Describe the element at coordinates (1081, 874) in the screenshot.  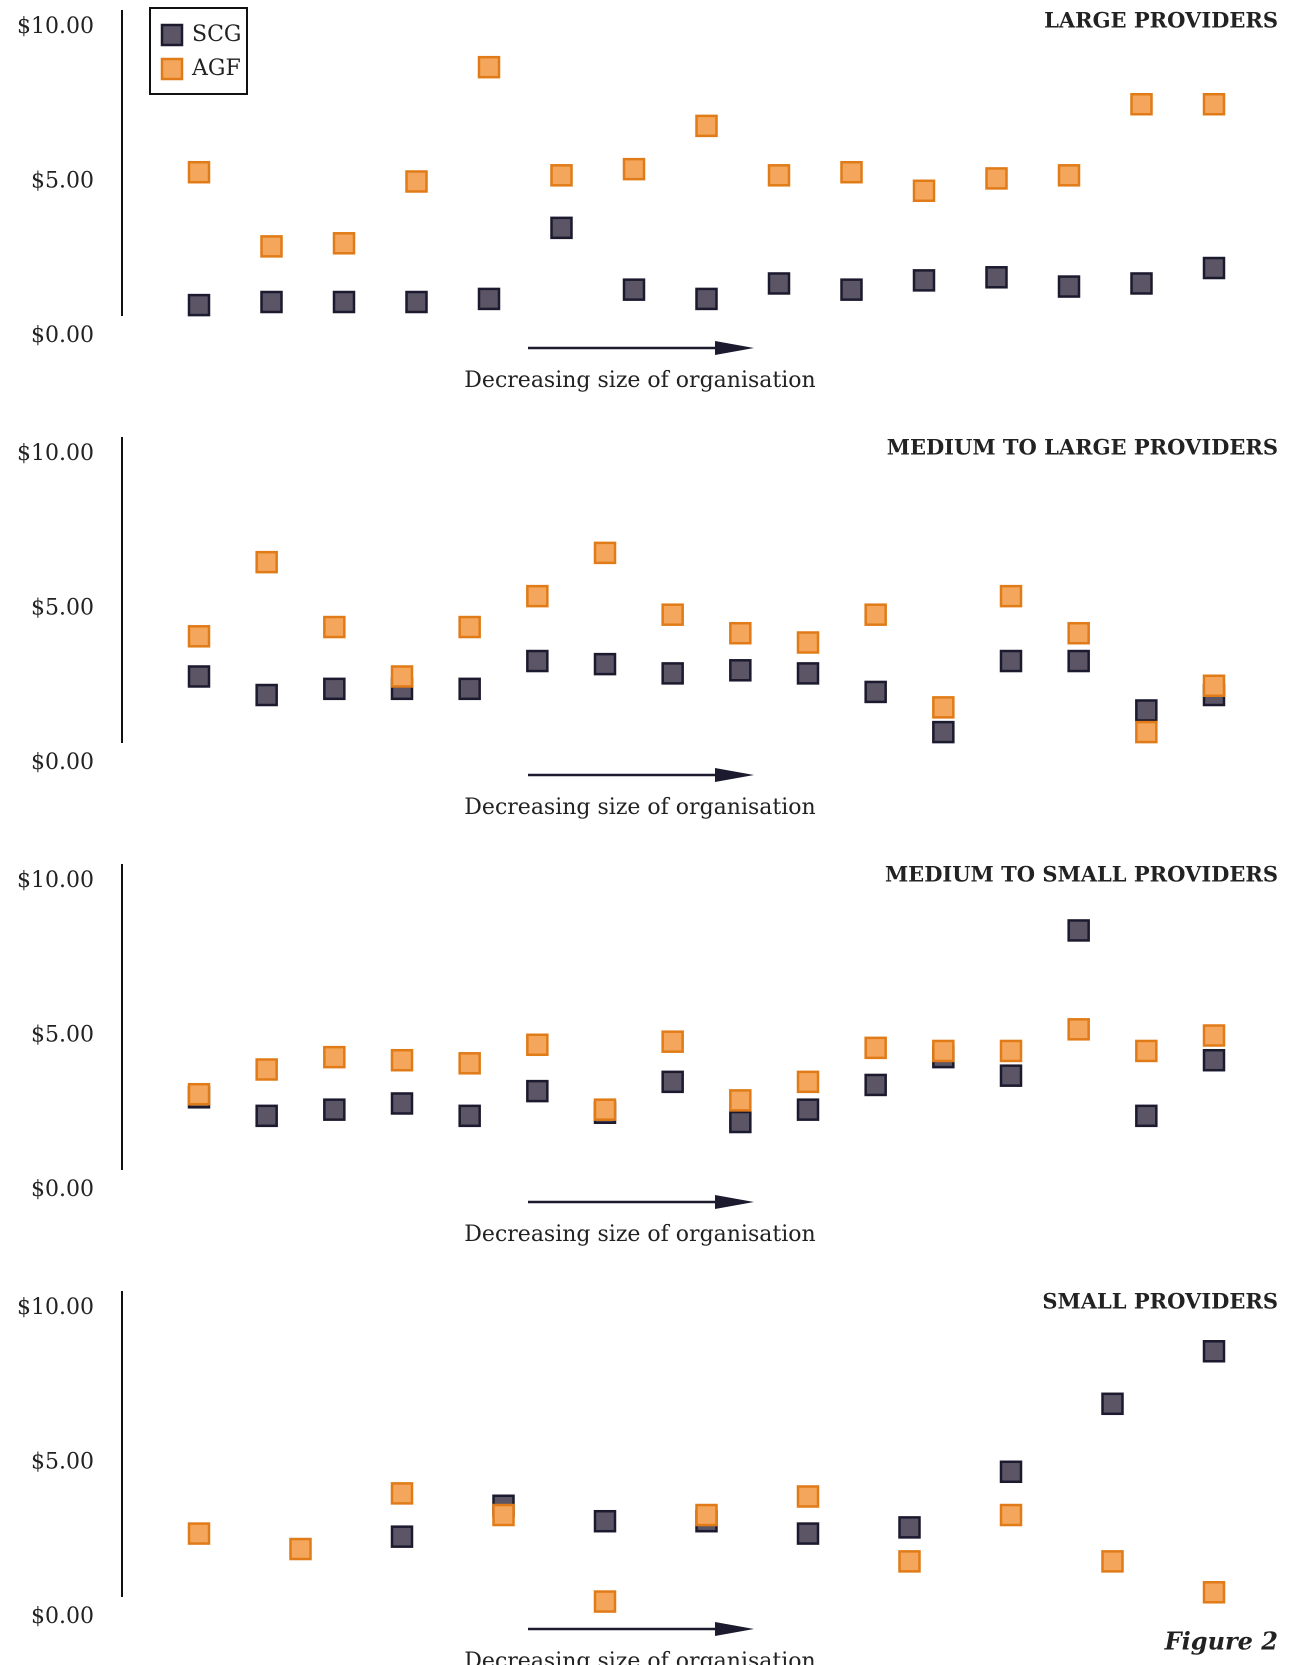
I see `panel-title: MEDIUM TO SMALL PROVIDERS` at that location.